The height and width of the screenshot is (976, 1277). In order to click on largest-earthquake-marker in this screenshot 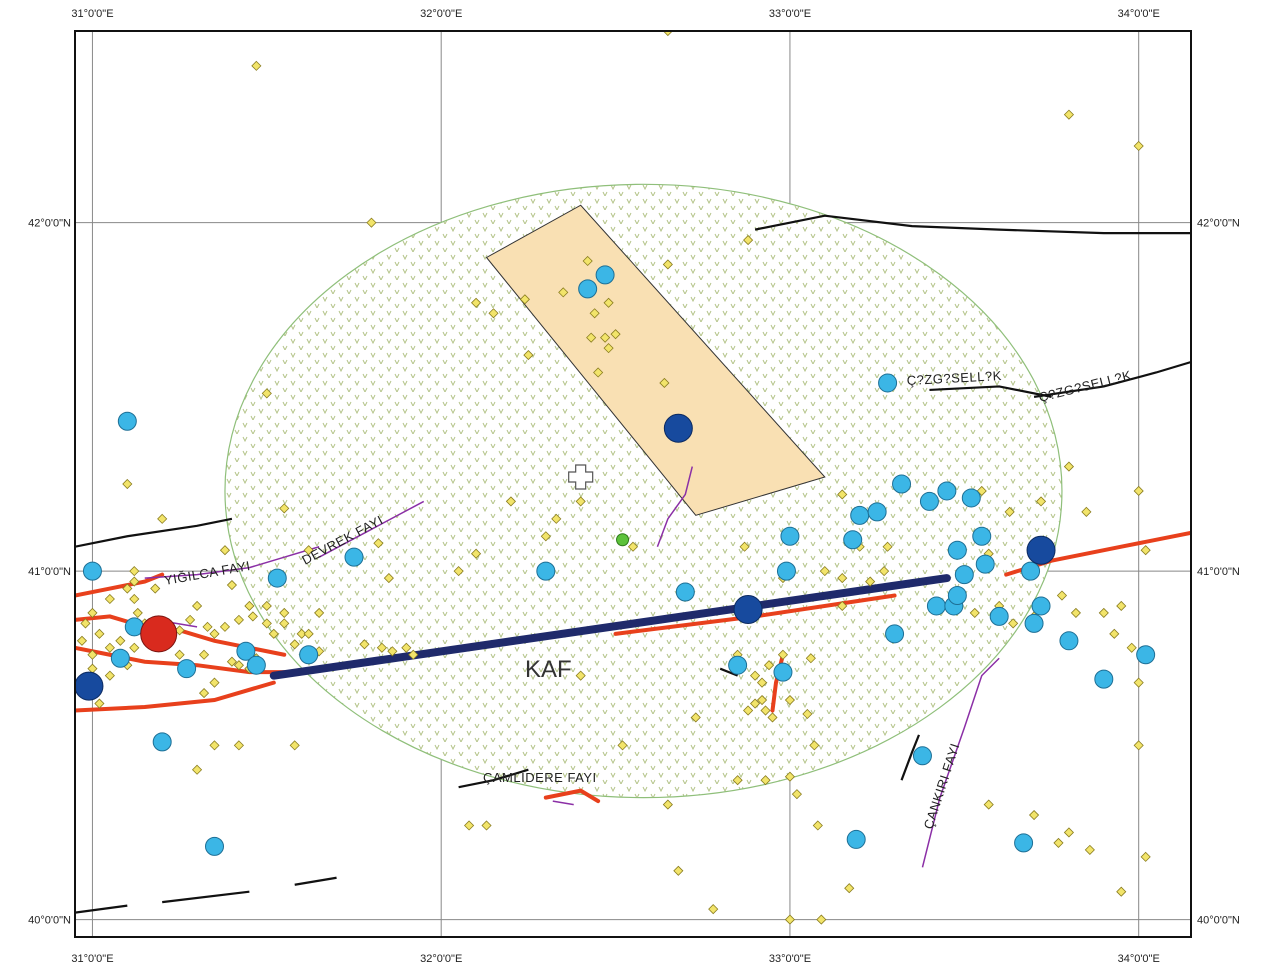, I will do `click(159, 634)`.